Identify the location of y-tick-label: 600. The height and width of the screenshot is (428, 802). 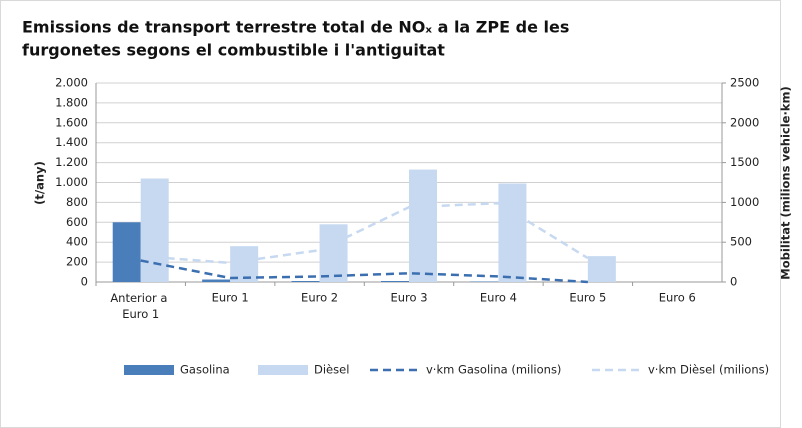
(77, 222).